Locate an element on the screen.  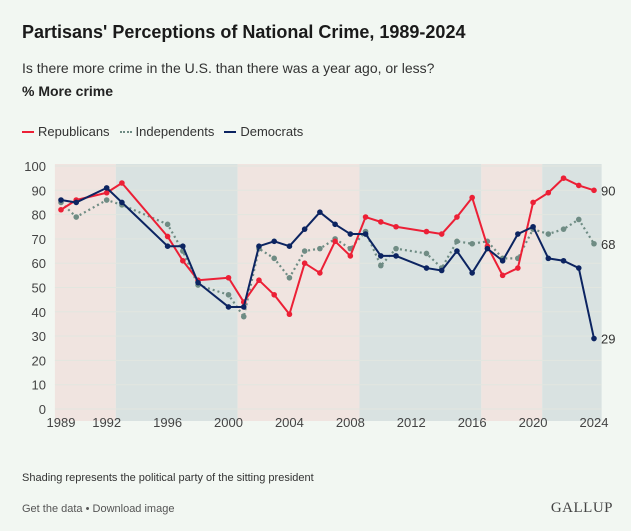
legend-republicans: Republicans is located at coordinates (66, 131).